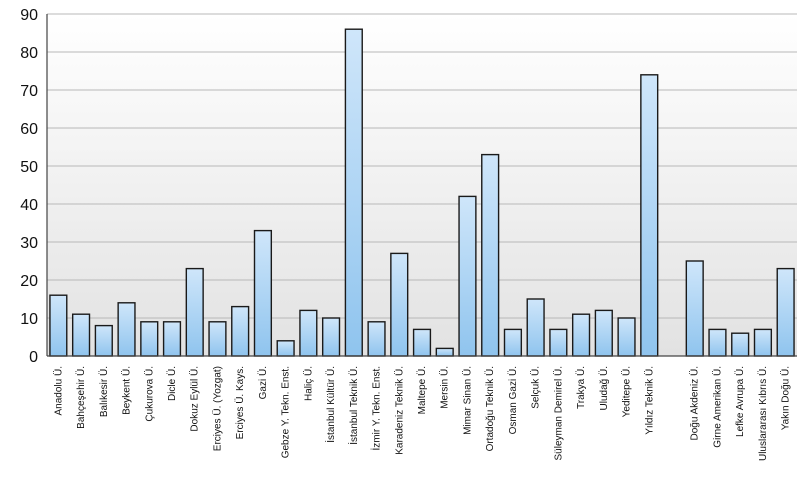 This screenshot has height=484, width=800. I want to click on y-tick-label: 60, so click(29, 129).